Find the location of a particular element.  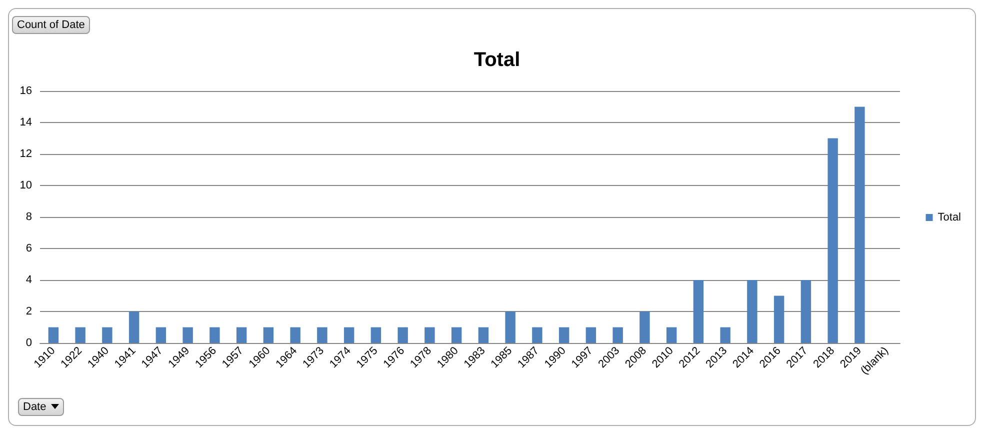

y-tick-label: 12 is located at coordinates (26, 154).